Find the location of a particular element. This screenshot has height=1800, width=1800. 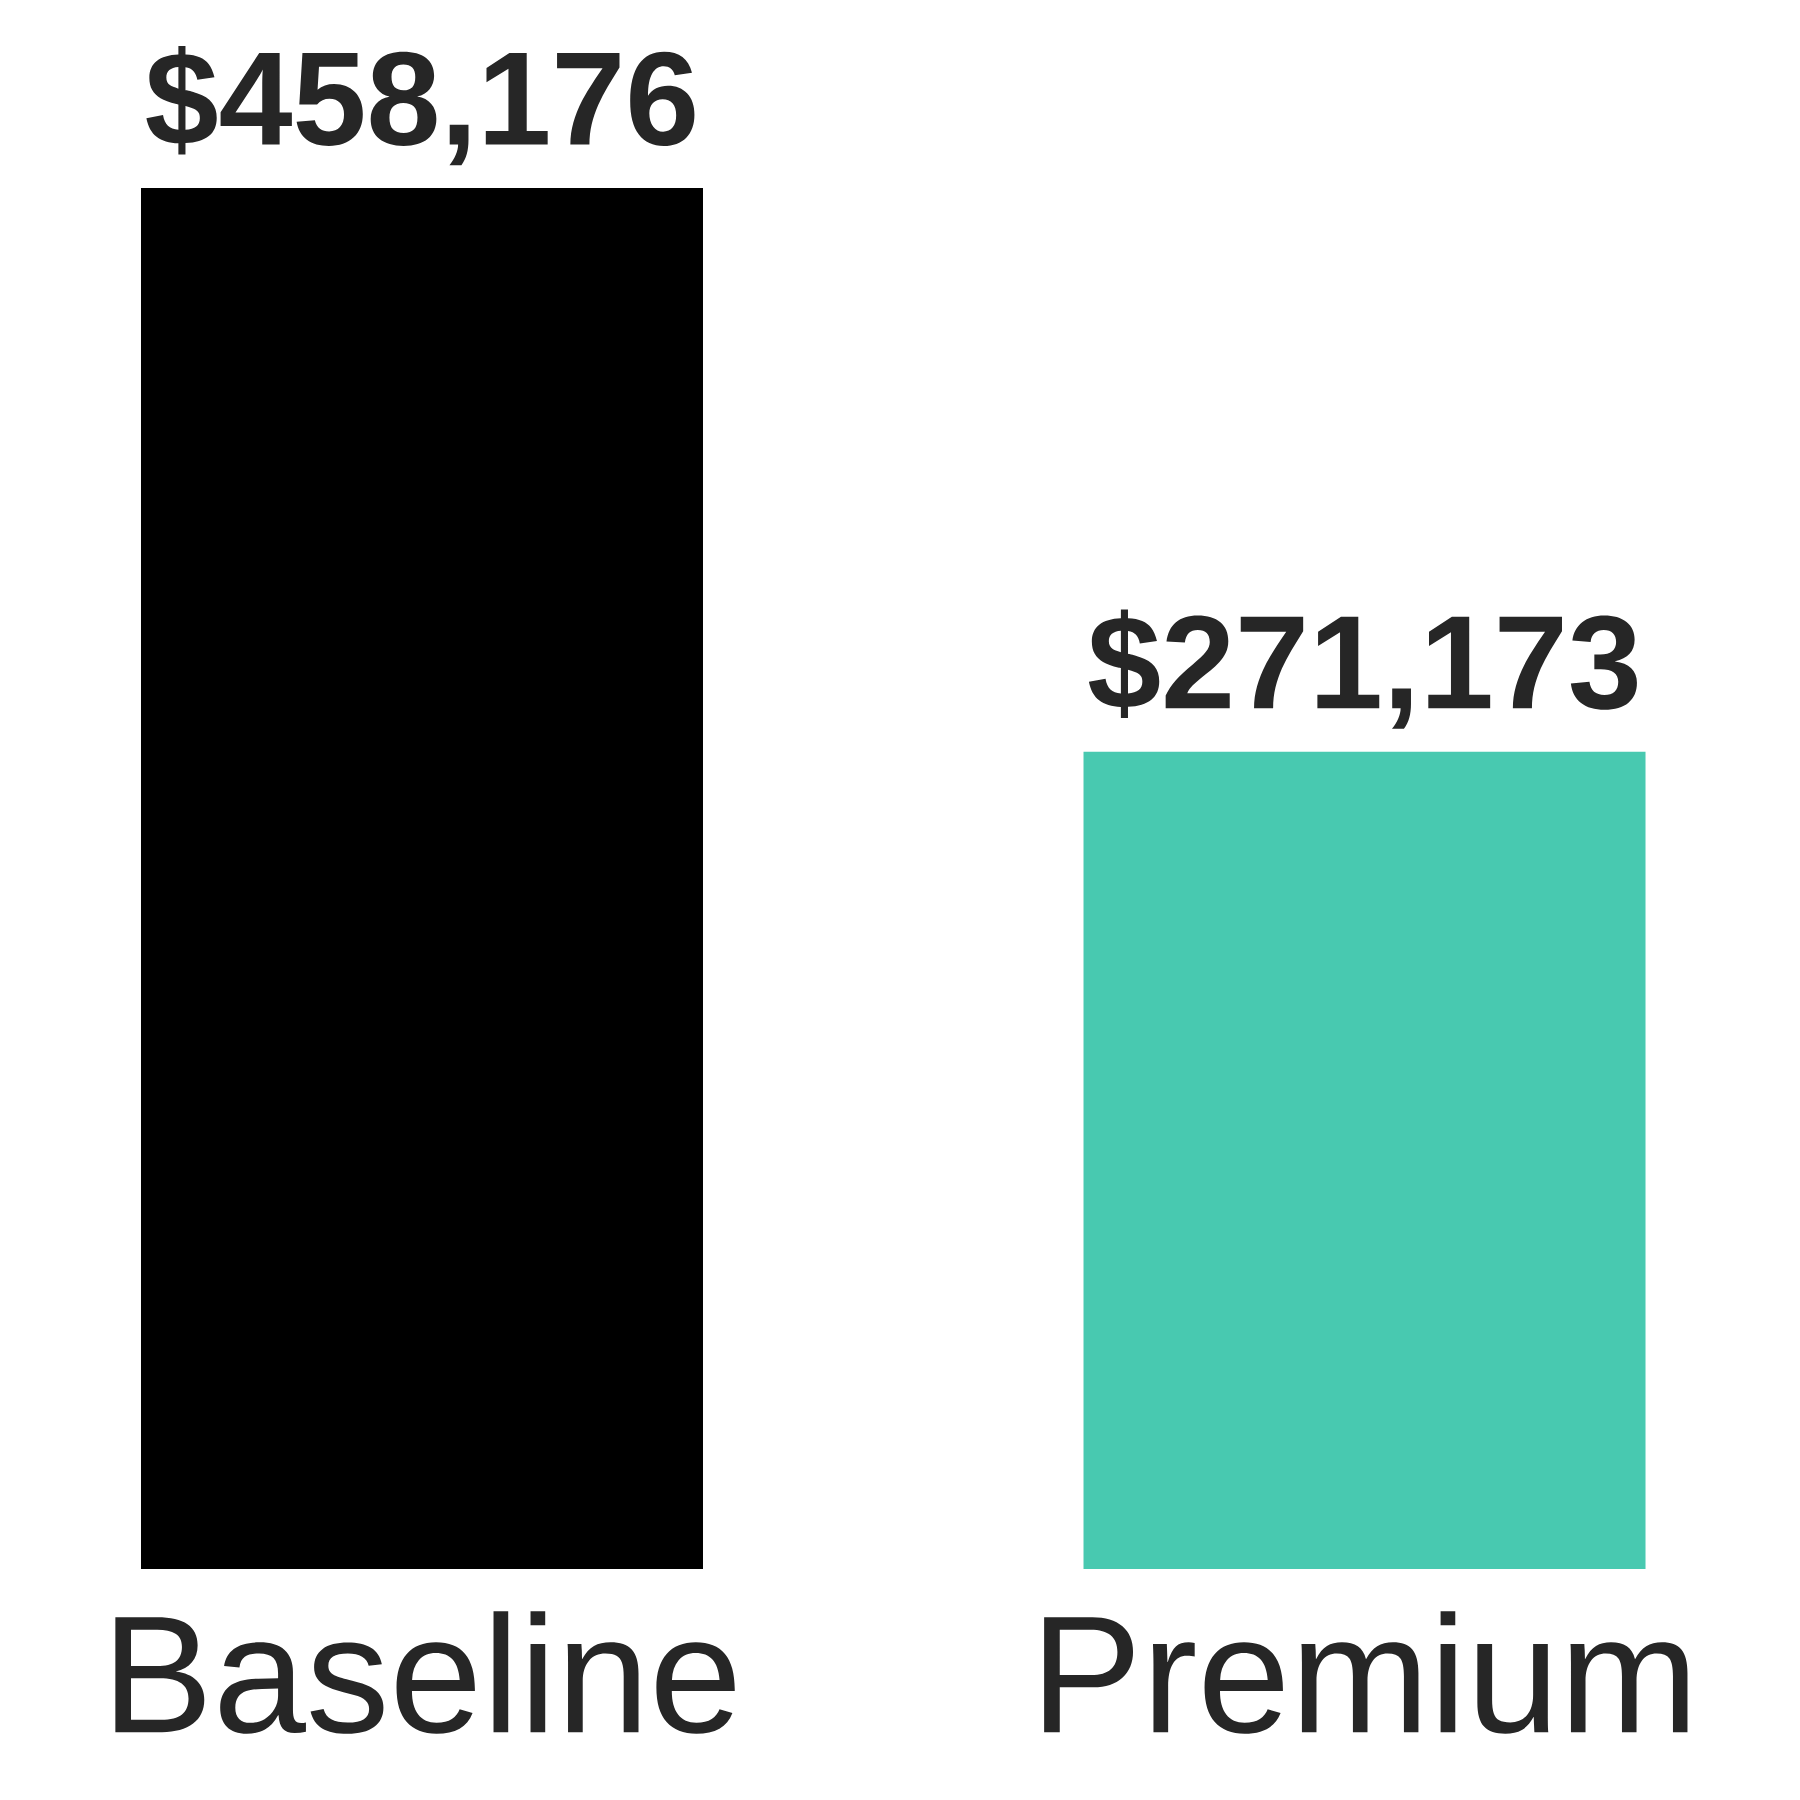

data-label: $271,173 is located at coordinates (1362, 669).